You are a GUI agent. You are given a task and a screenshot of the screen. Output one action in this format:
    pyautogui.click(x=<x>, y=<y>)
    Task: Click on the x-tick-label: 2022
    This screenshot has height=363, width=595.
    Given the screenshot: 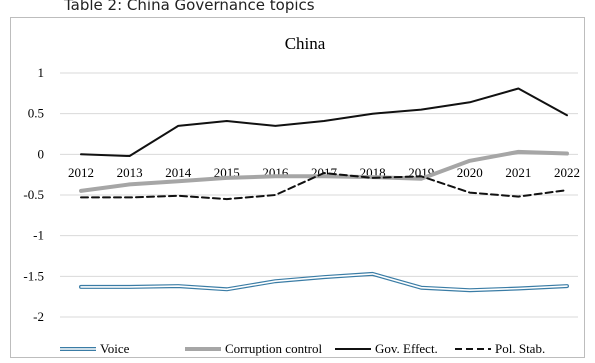 What is the action you would take?
    pyautogui.click(x=567, y=172)
    